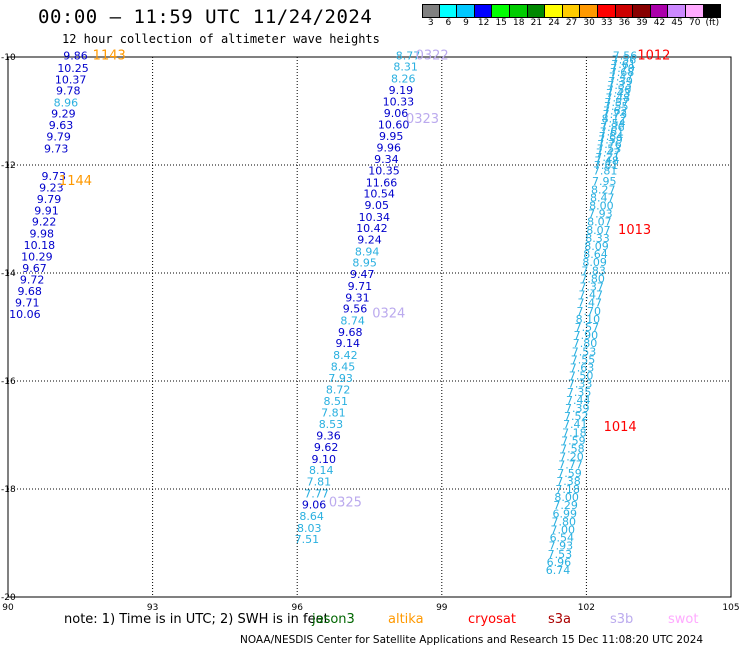 This screenshot has width=740, height=650. Describe the element at coordinates (595, 254) in the screenshot. I see `swh-label-cryosat: 8.64` at that location.